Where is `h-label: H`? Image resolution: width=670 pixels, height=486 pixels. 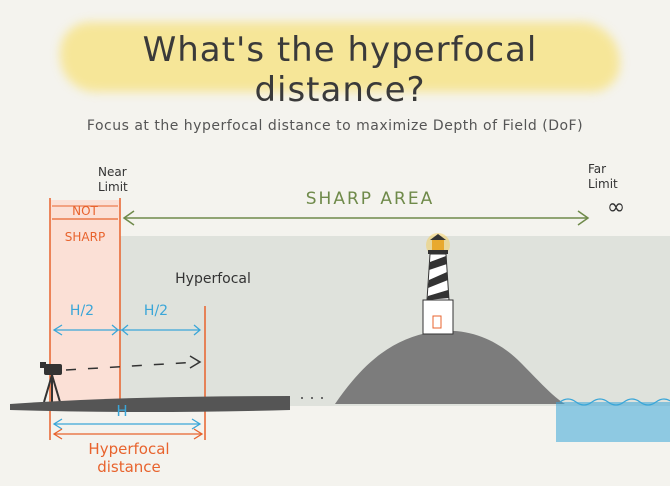 h-label: H is located at coordinates (122, 411).